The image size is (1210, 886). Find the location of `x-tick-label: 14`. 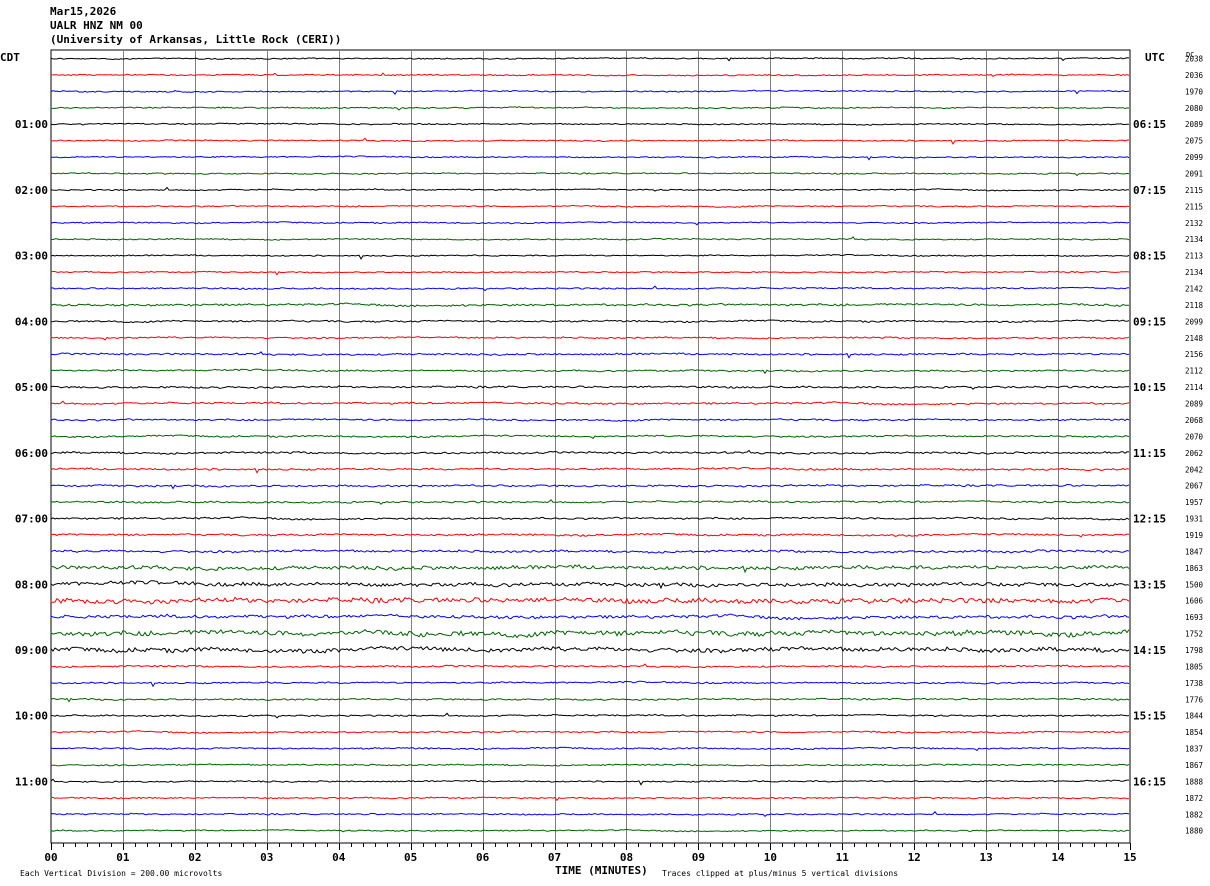

x-tick-label: 14 is located at coordinates (1058, 857).